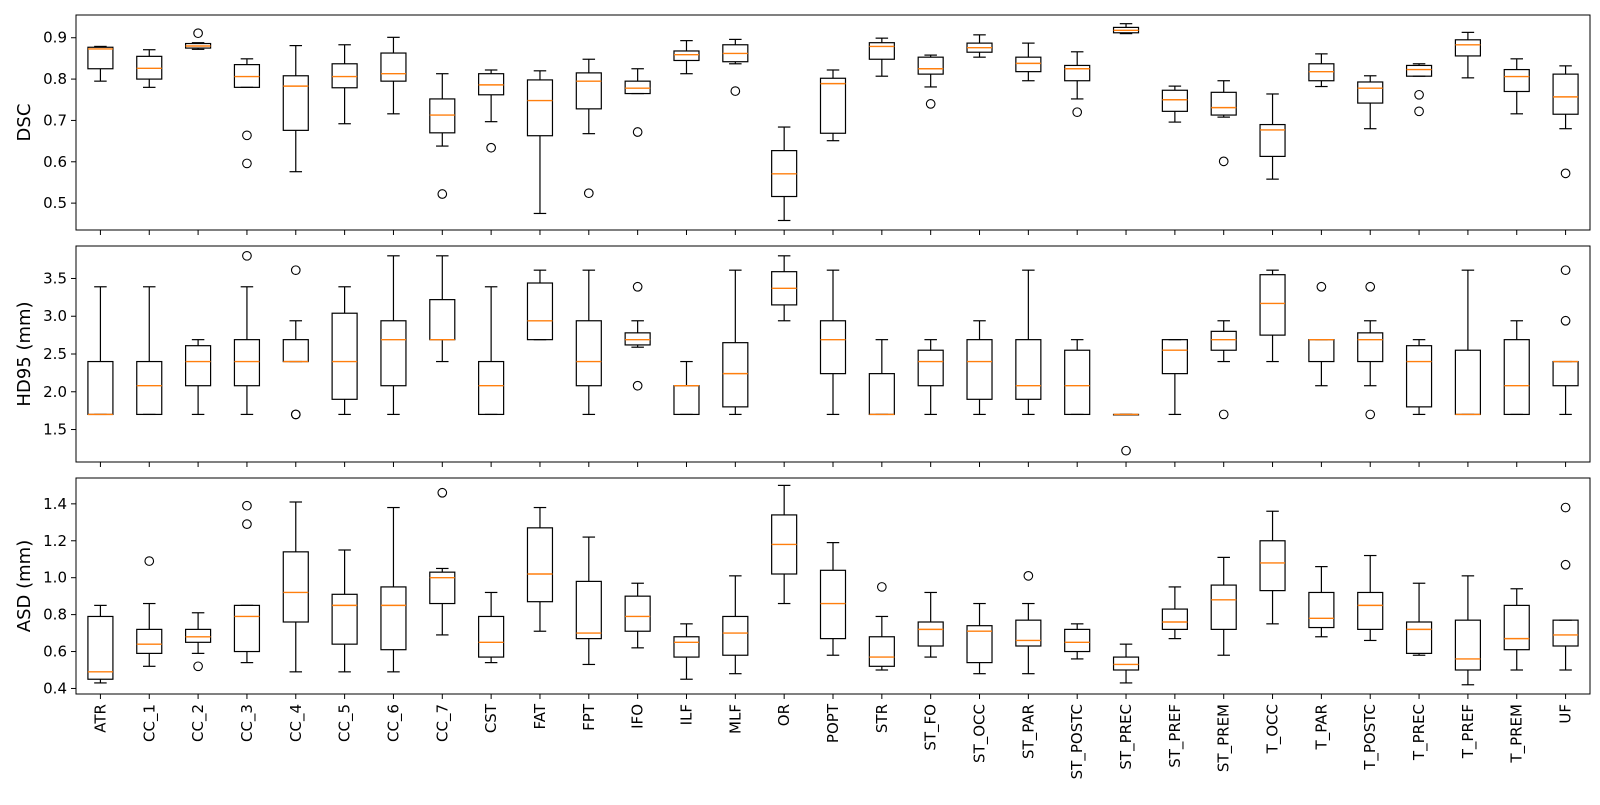 The height and width of the screenshot is (805, 1600). I want to click on x-tick-label: UF, so click(1566, 714).